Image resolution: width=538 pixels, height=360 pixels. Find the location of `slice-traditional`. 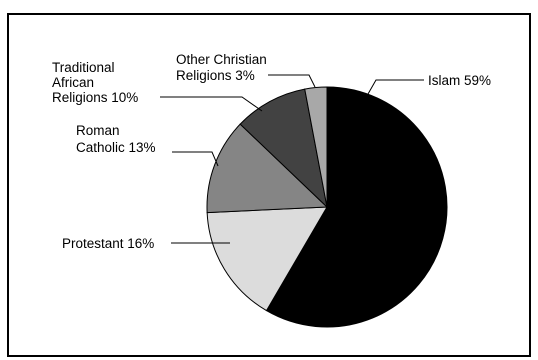

slice-traditional is located at coordinates (283, 148).